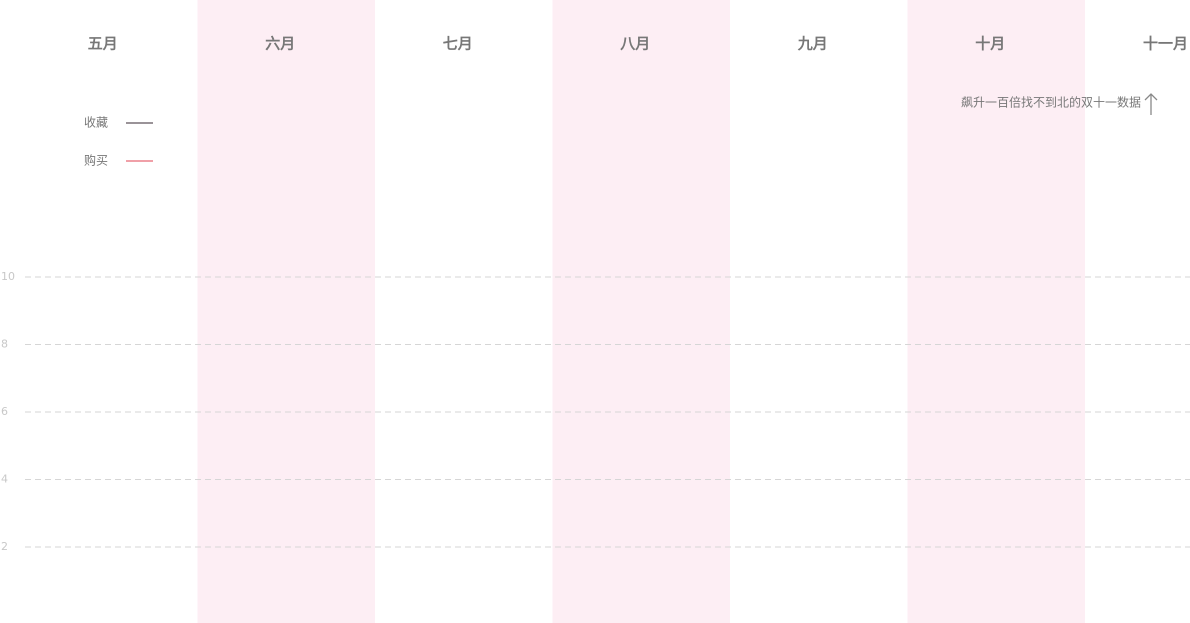 The image size is (1190, 623). I want to click on annotation: 飙升一百倍找不到北的双十一数据, so click(1051, 102).